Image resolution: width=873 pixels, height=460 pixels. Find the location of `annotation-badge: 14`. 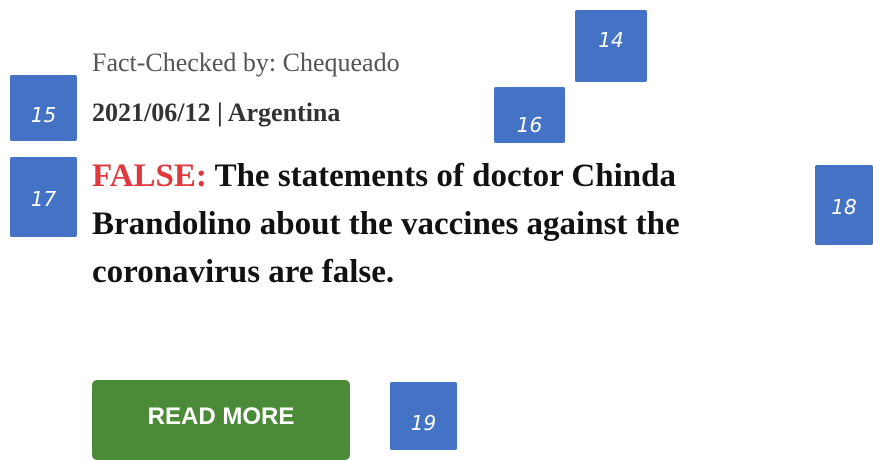

annotation-badge: 14 is located at coordinates (611, 46).